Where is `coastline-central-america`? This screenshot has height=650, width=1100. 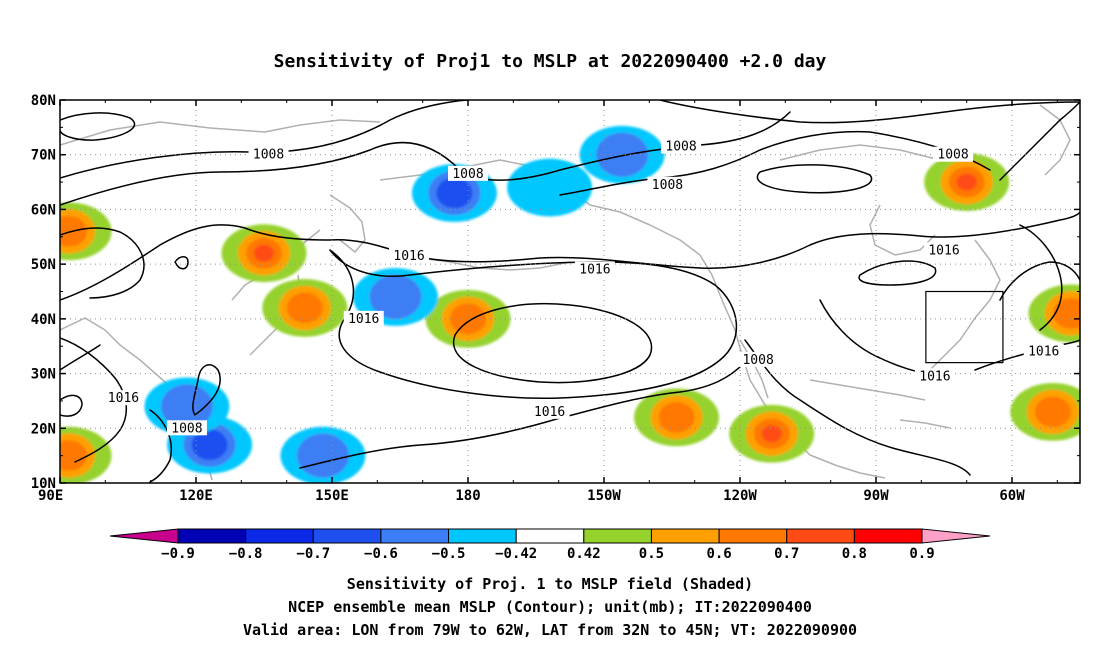 coastline-central-america is located at coordinates (847, 466).